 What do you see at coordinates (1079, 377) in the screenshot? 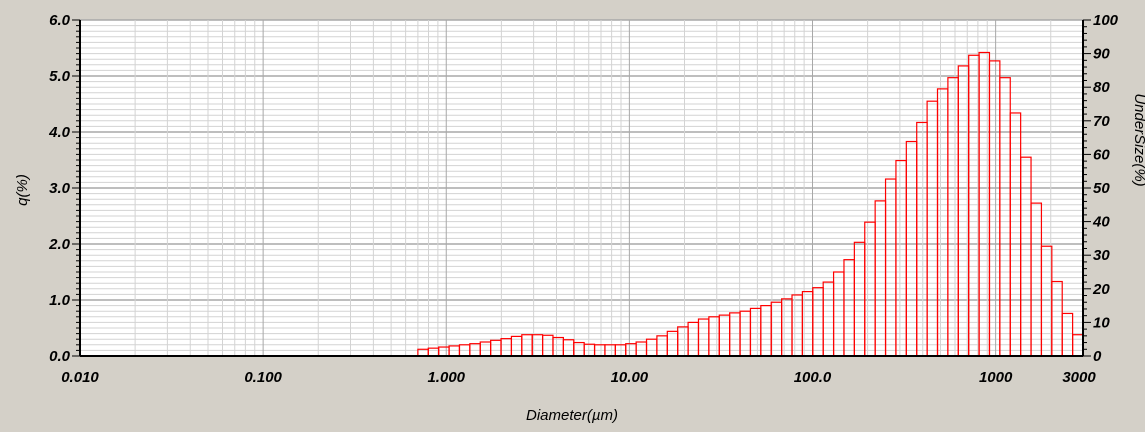
I see `x-tick-label: 3000` at bounding box center [1079, 377].